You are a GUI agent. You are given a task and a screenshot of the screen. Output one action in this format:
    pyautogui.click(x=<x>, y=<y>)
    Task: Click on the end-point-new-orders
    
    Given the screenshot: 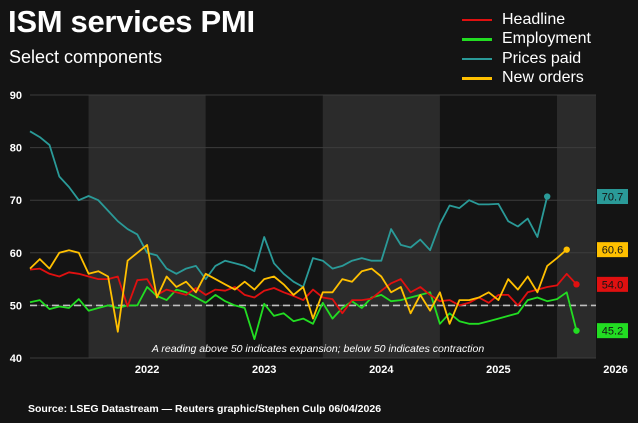 What is the action you would take?
    pyautogui.click(x=566, y=249)
    